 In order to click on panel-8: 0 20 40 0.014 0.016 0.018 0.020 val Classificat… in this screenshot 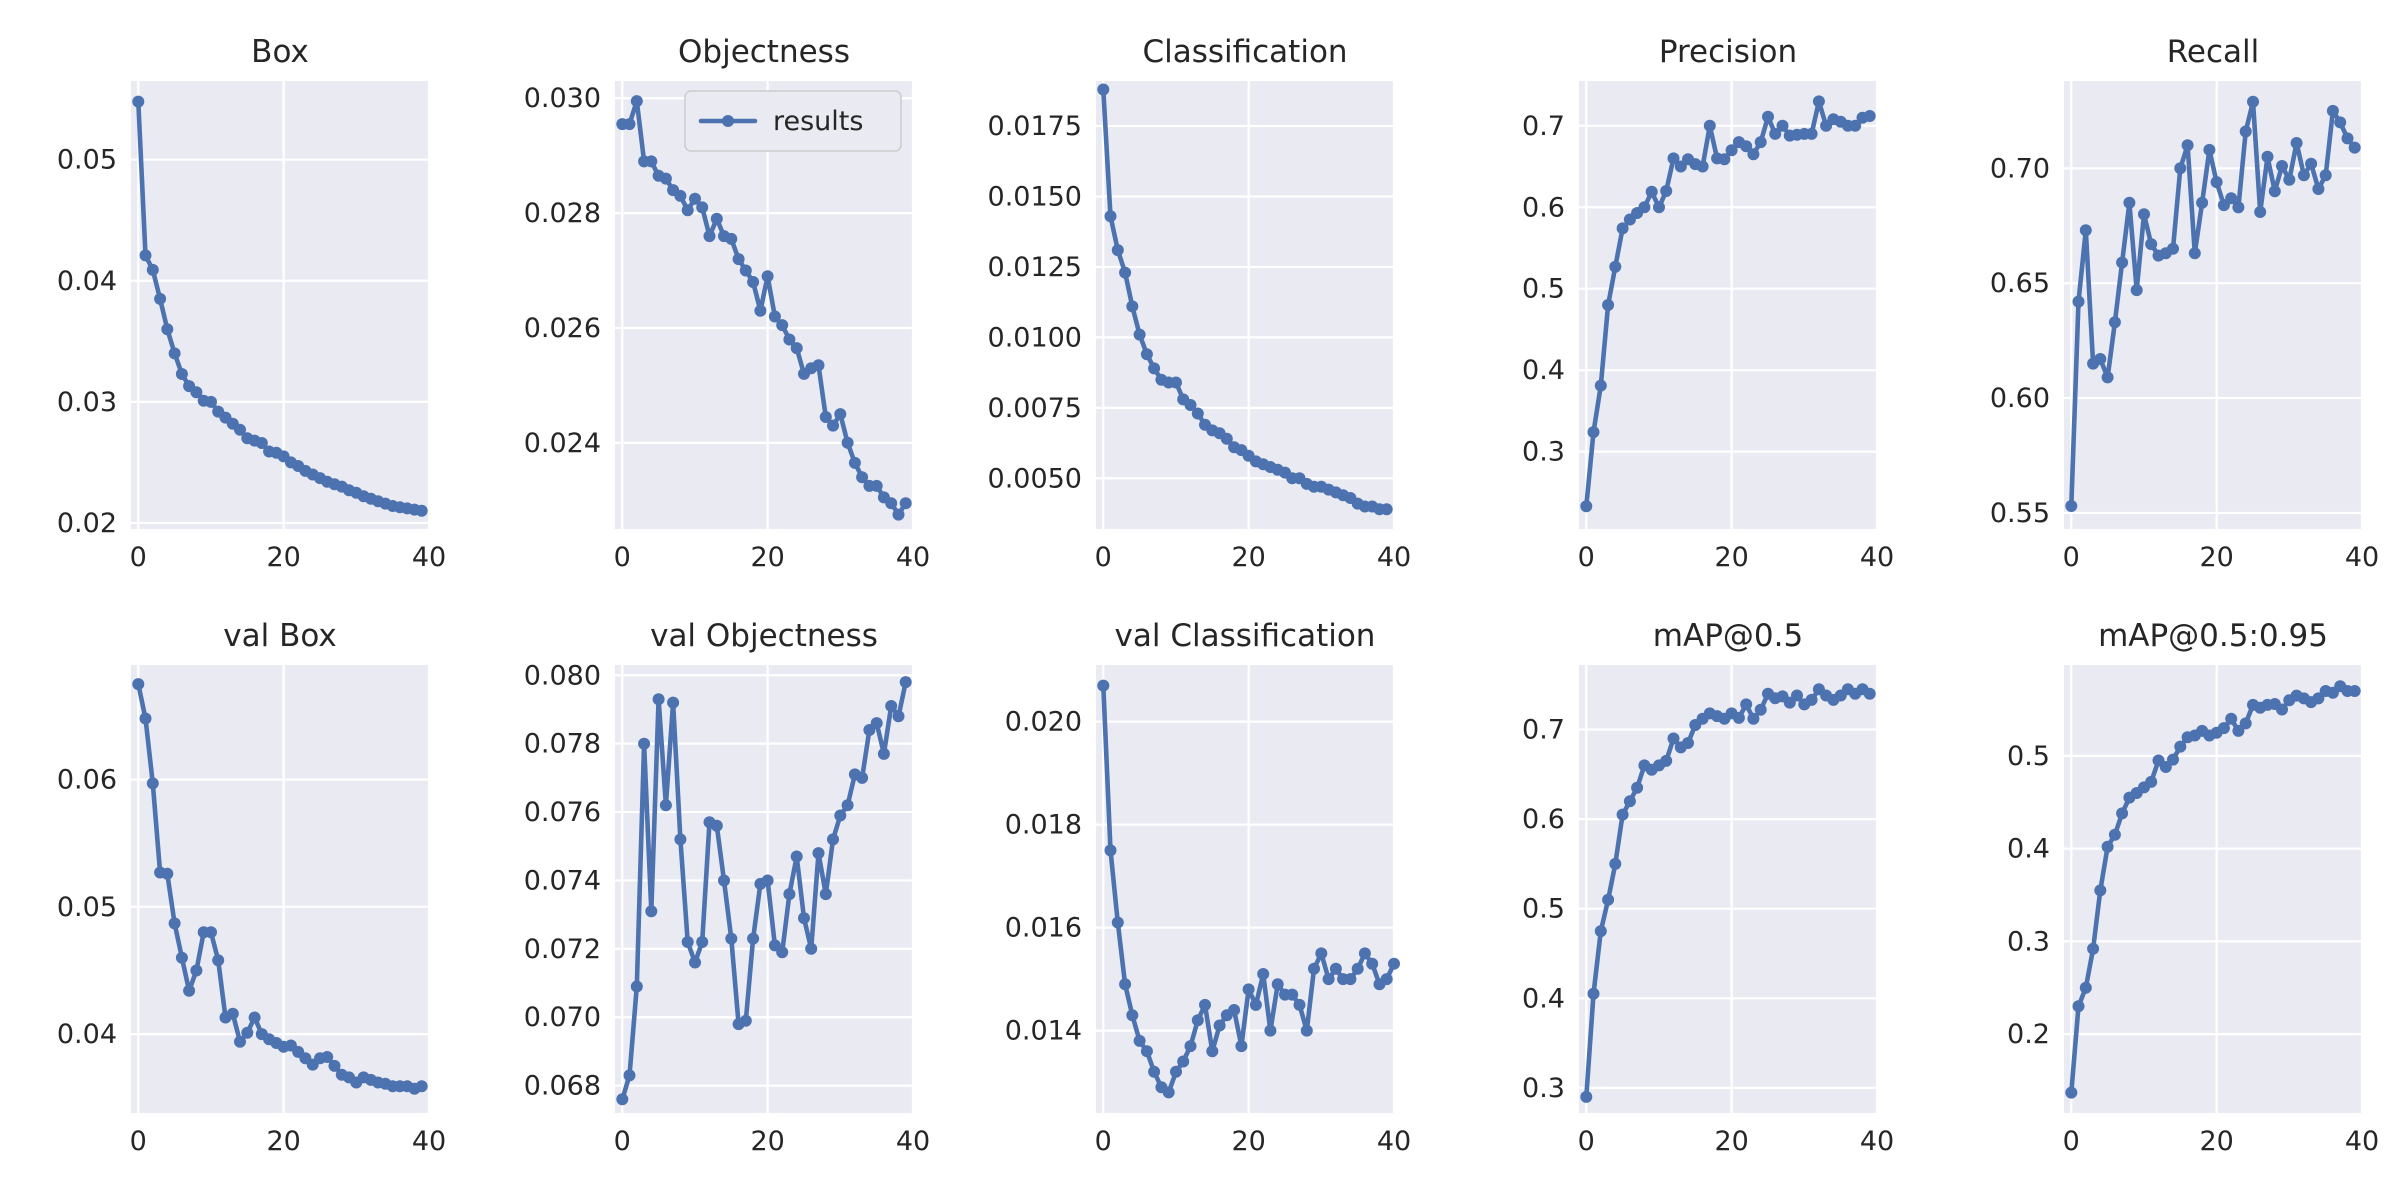, I will do `click(1208, 887)`.